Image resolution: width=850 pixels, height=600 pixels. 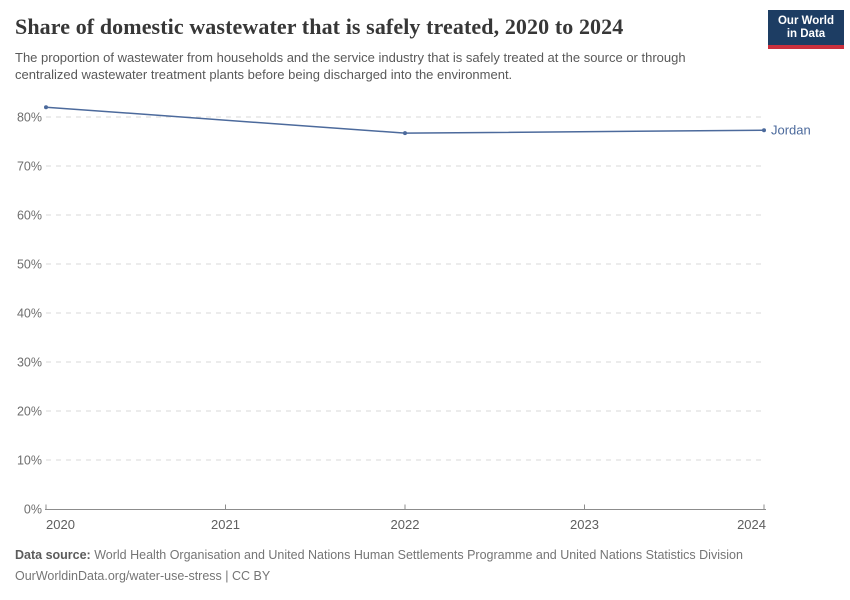 I want to click on y-tick-label: 50%, so click(x=29, y=265).